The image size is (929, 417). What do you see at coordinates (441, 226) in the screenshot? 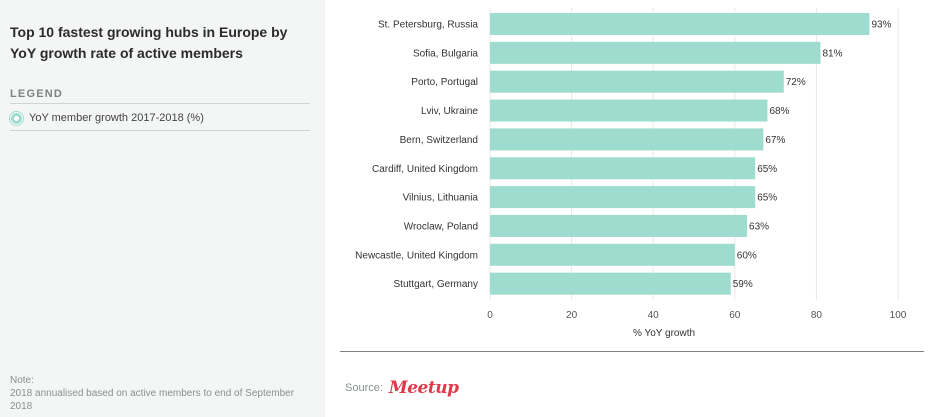
I see `category-label: Wroclaw, Poland` at bounding box center [441, 226].